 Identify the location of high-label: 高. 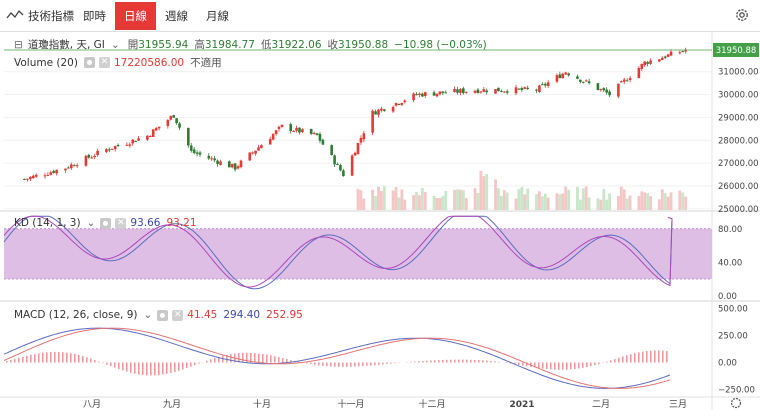
(199, 45).